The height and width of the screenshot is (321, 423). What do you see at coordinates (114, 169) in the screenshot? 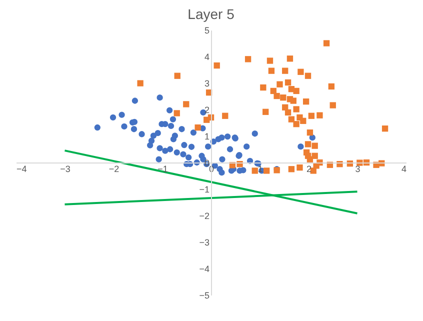
I see `x-tick-label: −2` at bounding box center [114, 169].